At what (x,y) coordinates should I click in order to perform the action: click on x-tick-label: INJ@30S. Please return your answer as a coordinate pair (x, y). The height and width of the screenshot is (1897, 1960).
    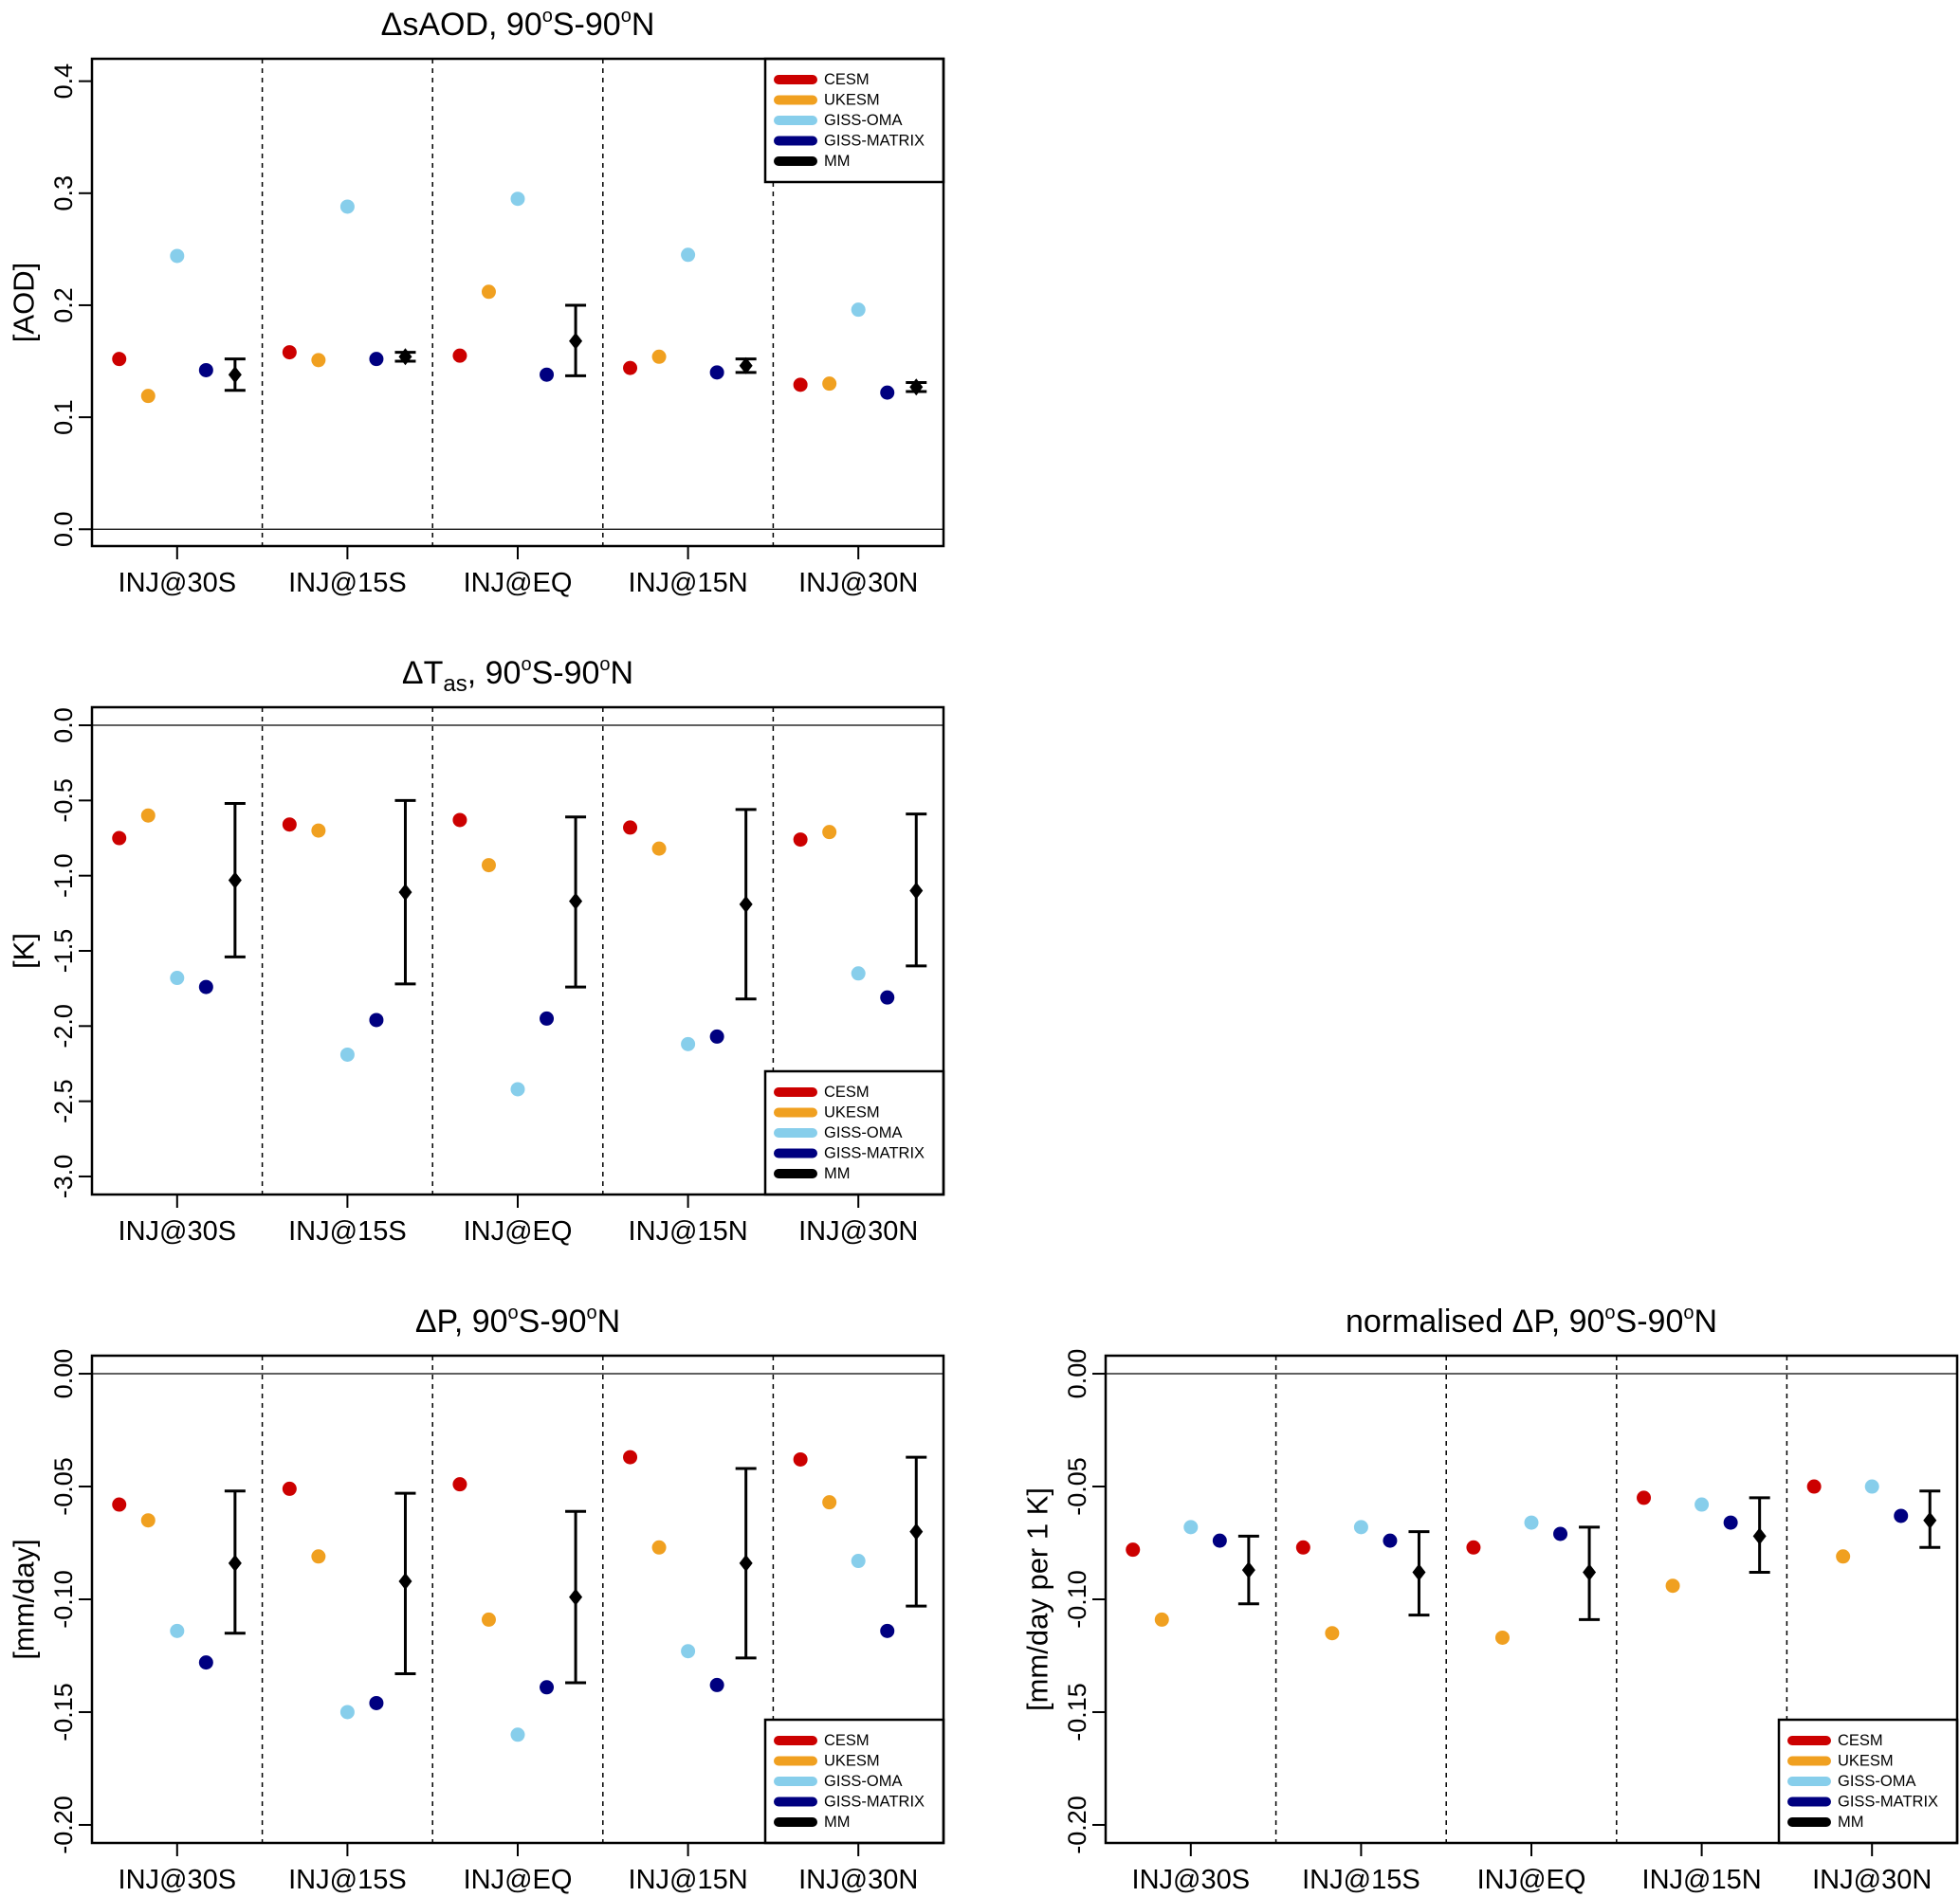
    Looking at the image, I should click on (178, 1880).